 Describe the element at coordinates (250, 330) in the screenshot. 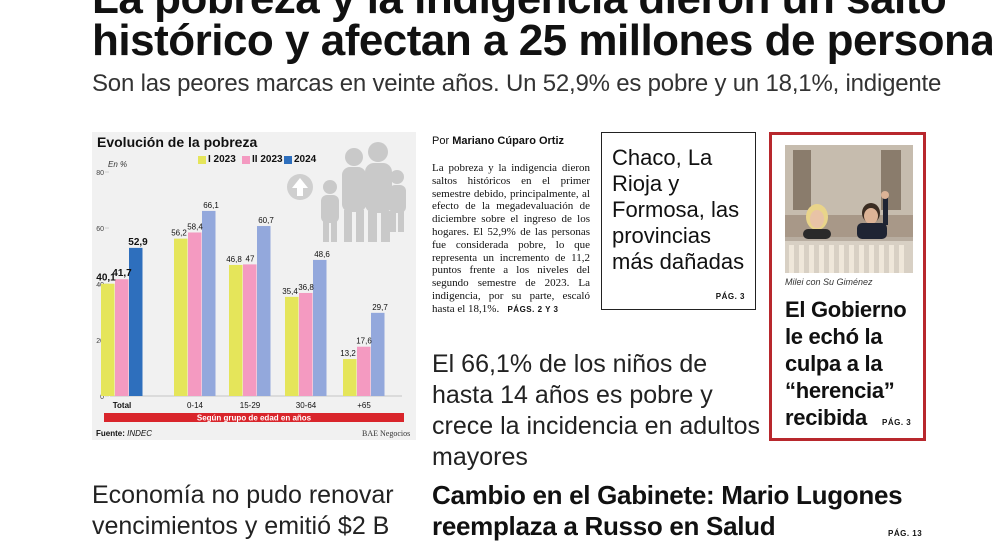

I see `bar-1529-ii-2023` at that location.